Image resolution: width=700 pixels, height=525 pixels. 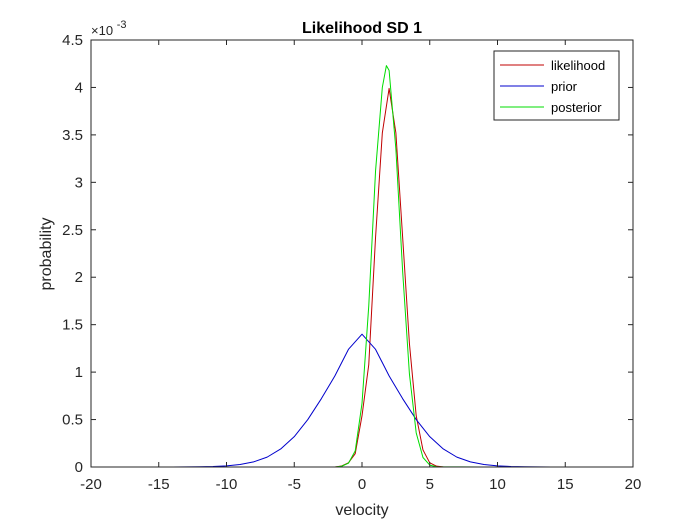 I want to click on x-tick-label: -15, so click(x=159, y=484).